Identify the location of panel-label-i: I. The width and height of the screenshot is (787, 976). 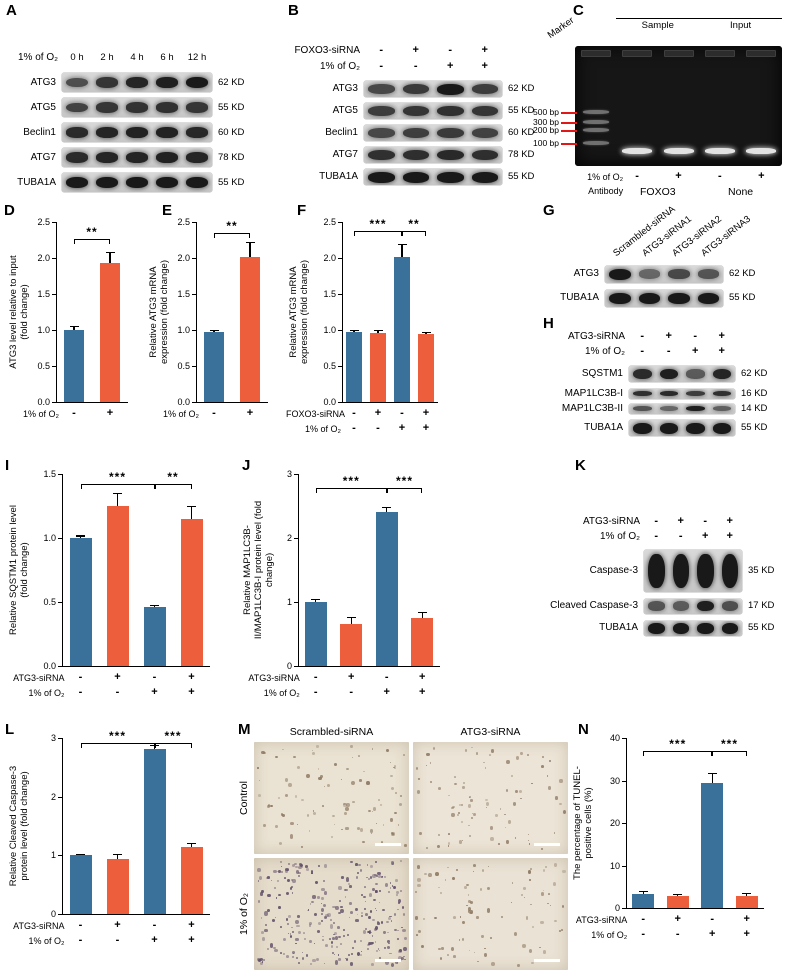
(7, 465).